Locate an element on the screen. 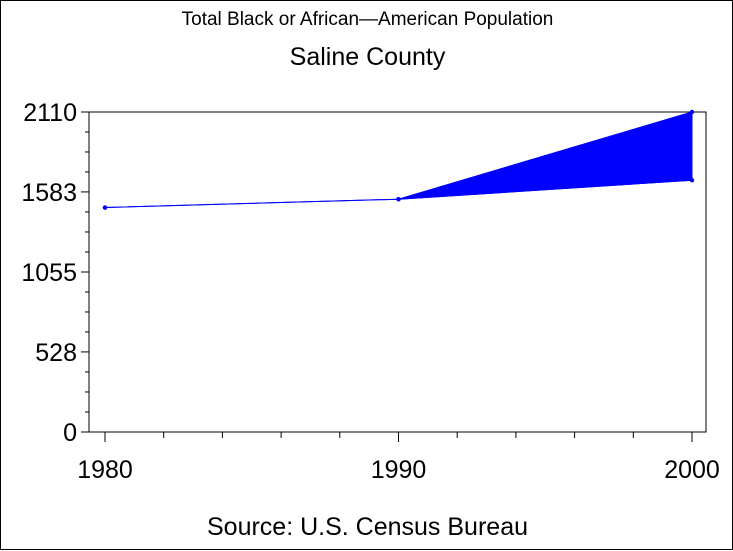 This screenshot has width=733, height=551. y-tick-label: 1583 is located at coordinates (49, 193).